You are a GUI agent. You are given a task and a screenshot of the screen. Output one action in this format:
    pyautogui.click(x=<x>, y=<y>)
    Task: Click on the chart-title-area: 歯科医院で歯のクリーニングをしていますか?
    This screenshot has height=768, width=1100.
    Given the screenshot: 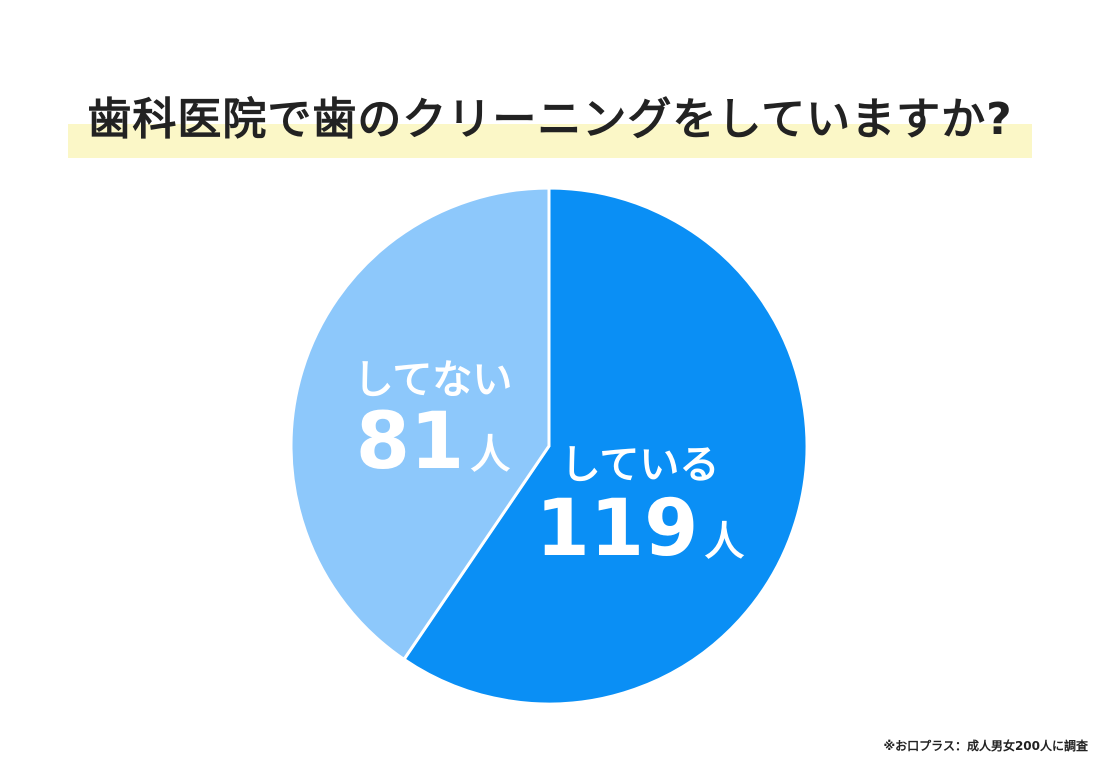 What is the action you would take?
    pyautogui.click(x=550, y=126)
    